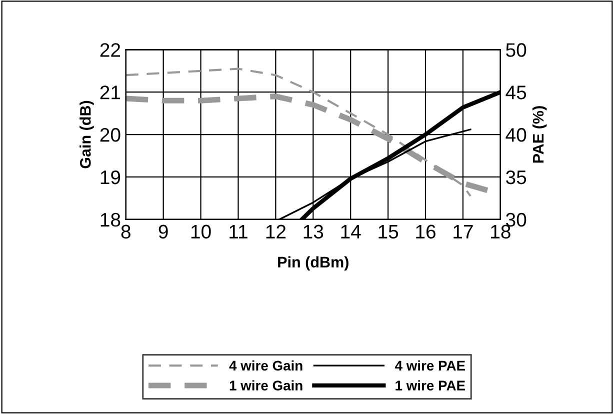  I want to click on y2-tick-label: 45, so click(516, 93).